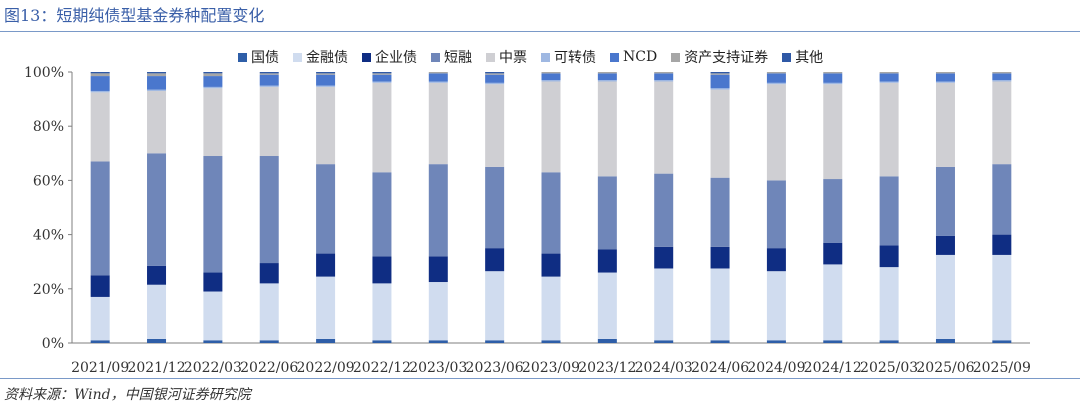 The image size is (1080, 409). What do you see at coordinates (568, 57) in the screenshot?
I see `legend-item: 可转债` at bounding box center [568, 57].